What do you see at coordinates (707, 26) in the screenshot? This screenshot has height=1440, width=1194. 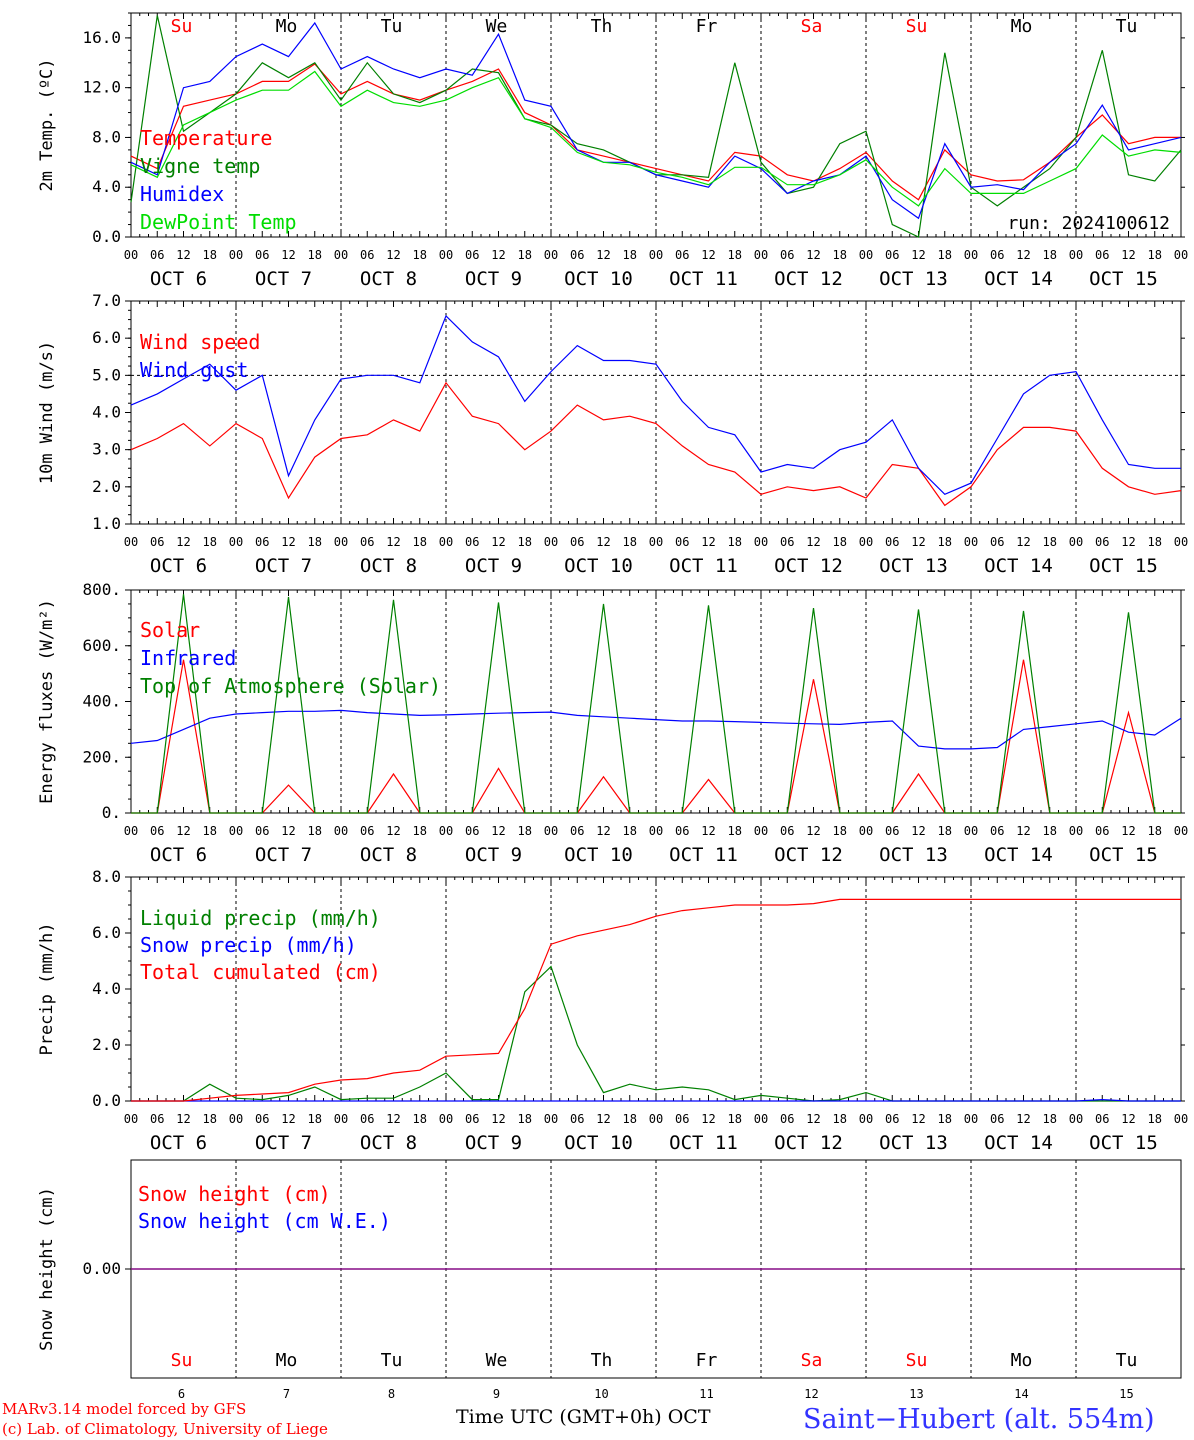 I see `weekday-label-top: Fr` at bounding box center [707, 26].